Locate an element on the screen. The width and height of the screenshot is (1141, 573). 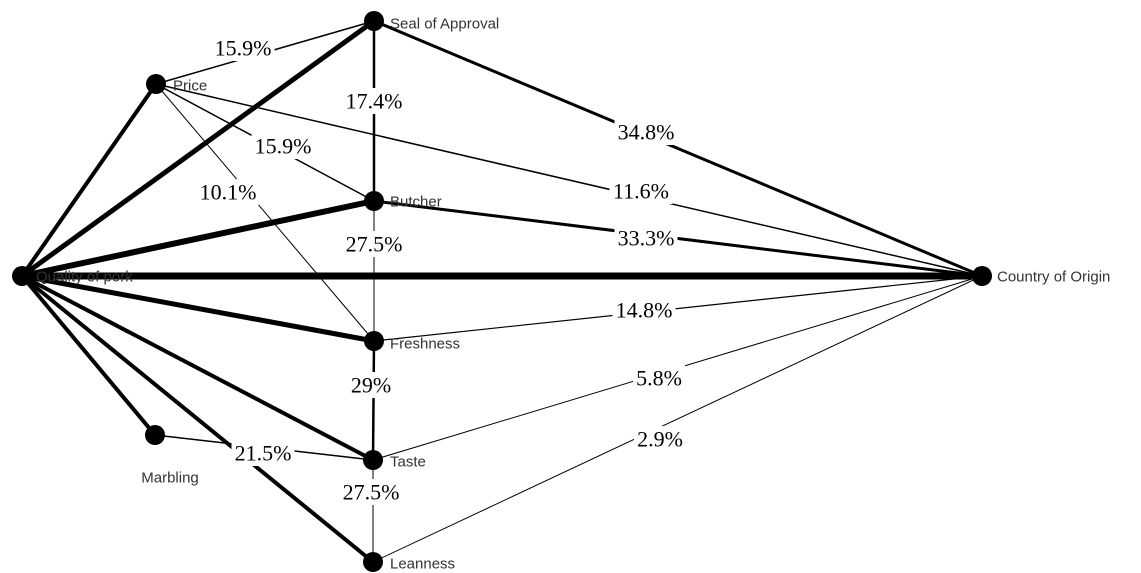
node-label: Taste is located at coordinates (408, 462).